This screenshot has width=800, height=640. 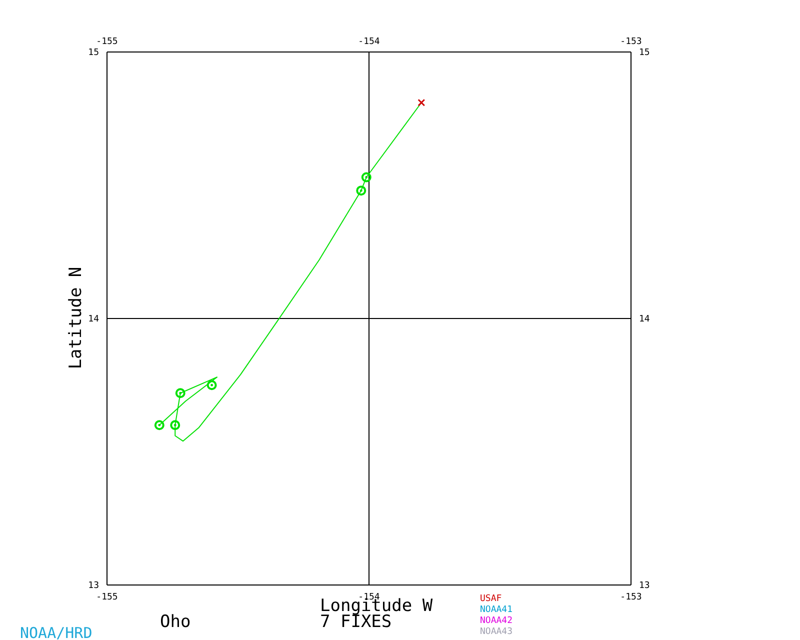 I want to click on x-tick-label: -155, so click(x=107, y=42).